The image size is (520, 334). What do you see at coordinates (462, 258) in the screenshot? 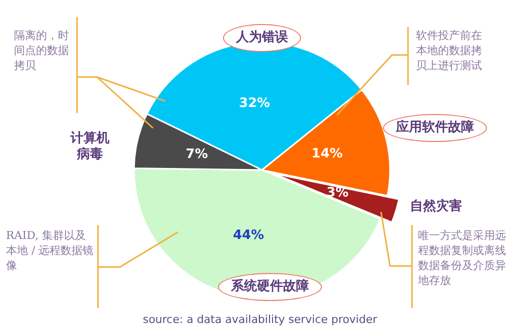
I see `text: 唯一方式是采用远程数据复制或离线数据备份及介质异地存放` at bounding box center [462, 258].